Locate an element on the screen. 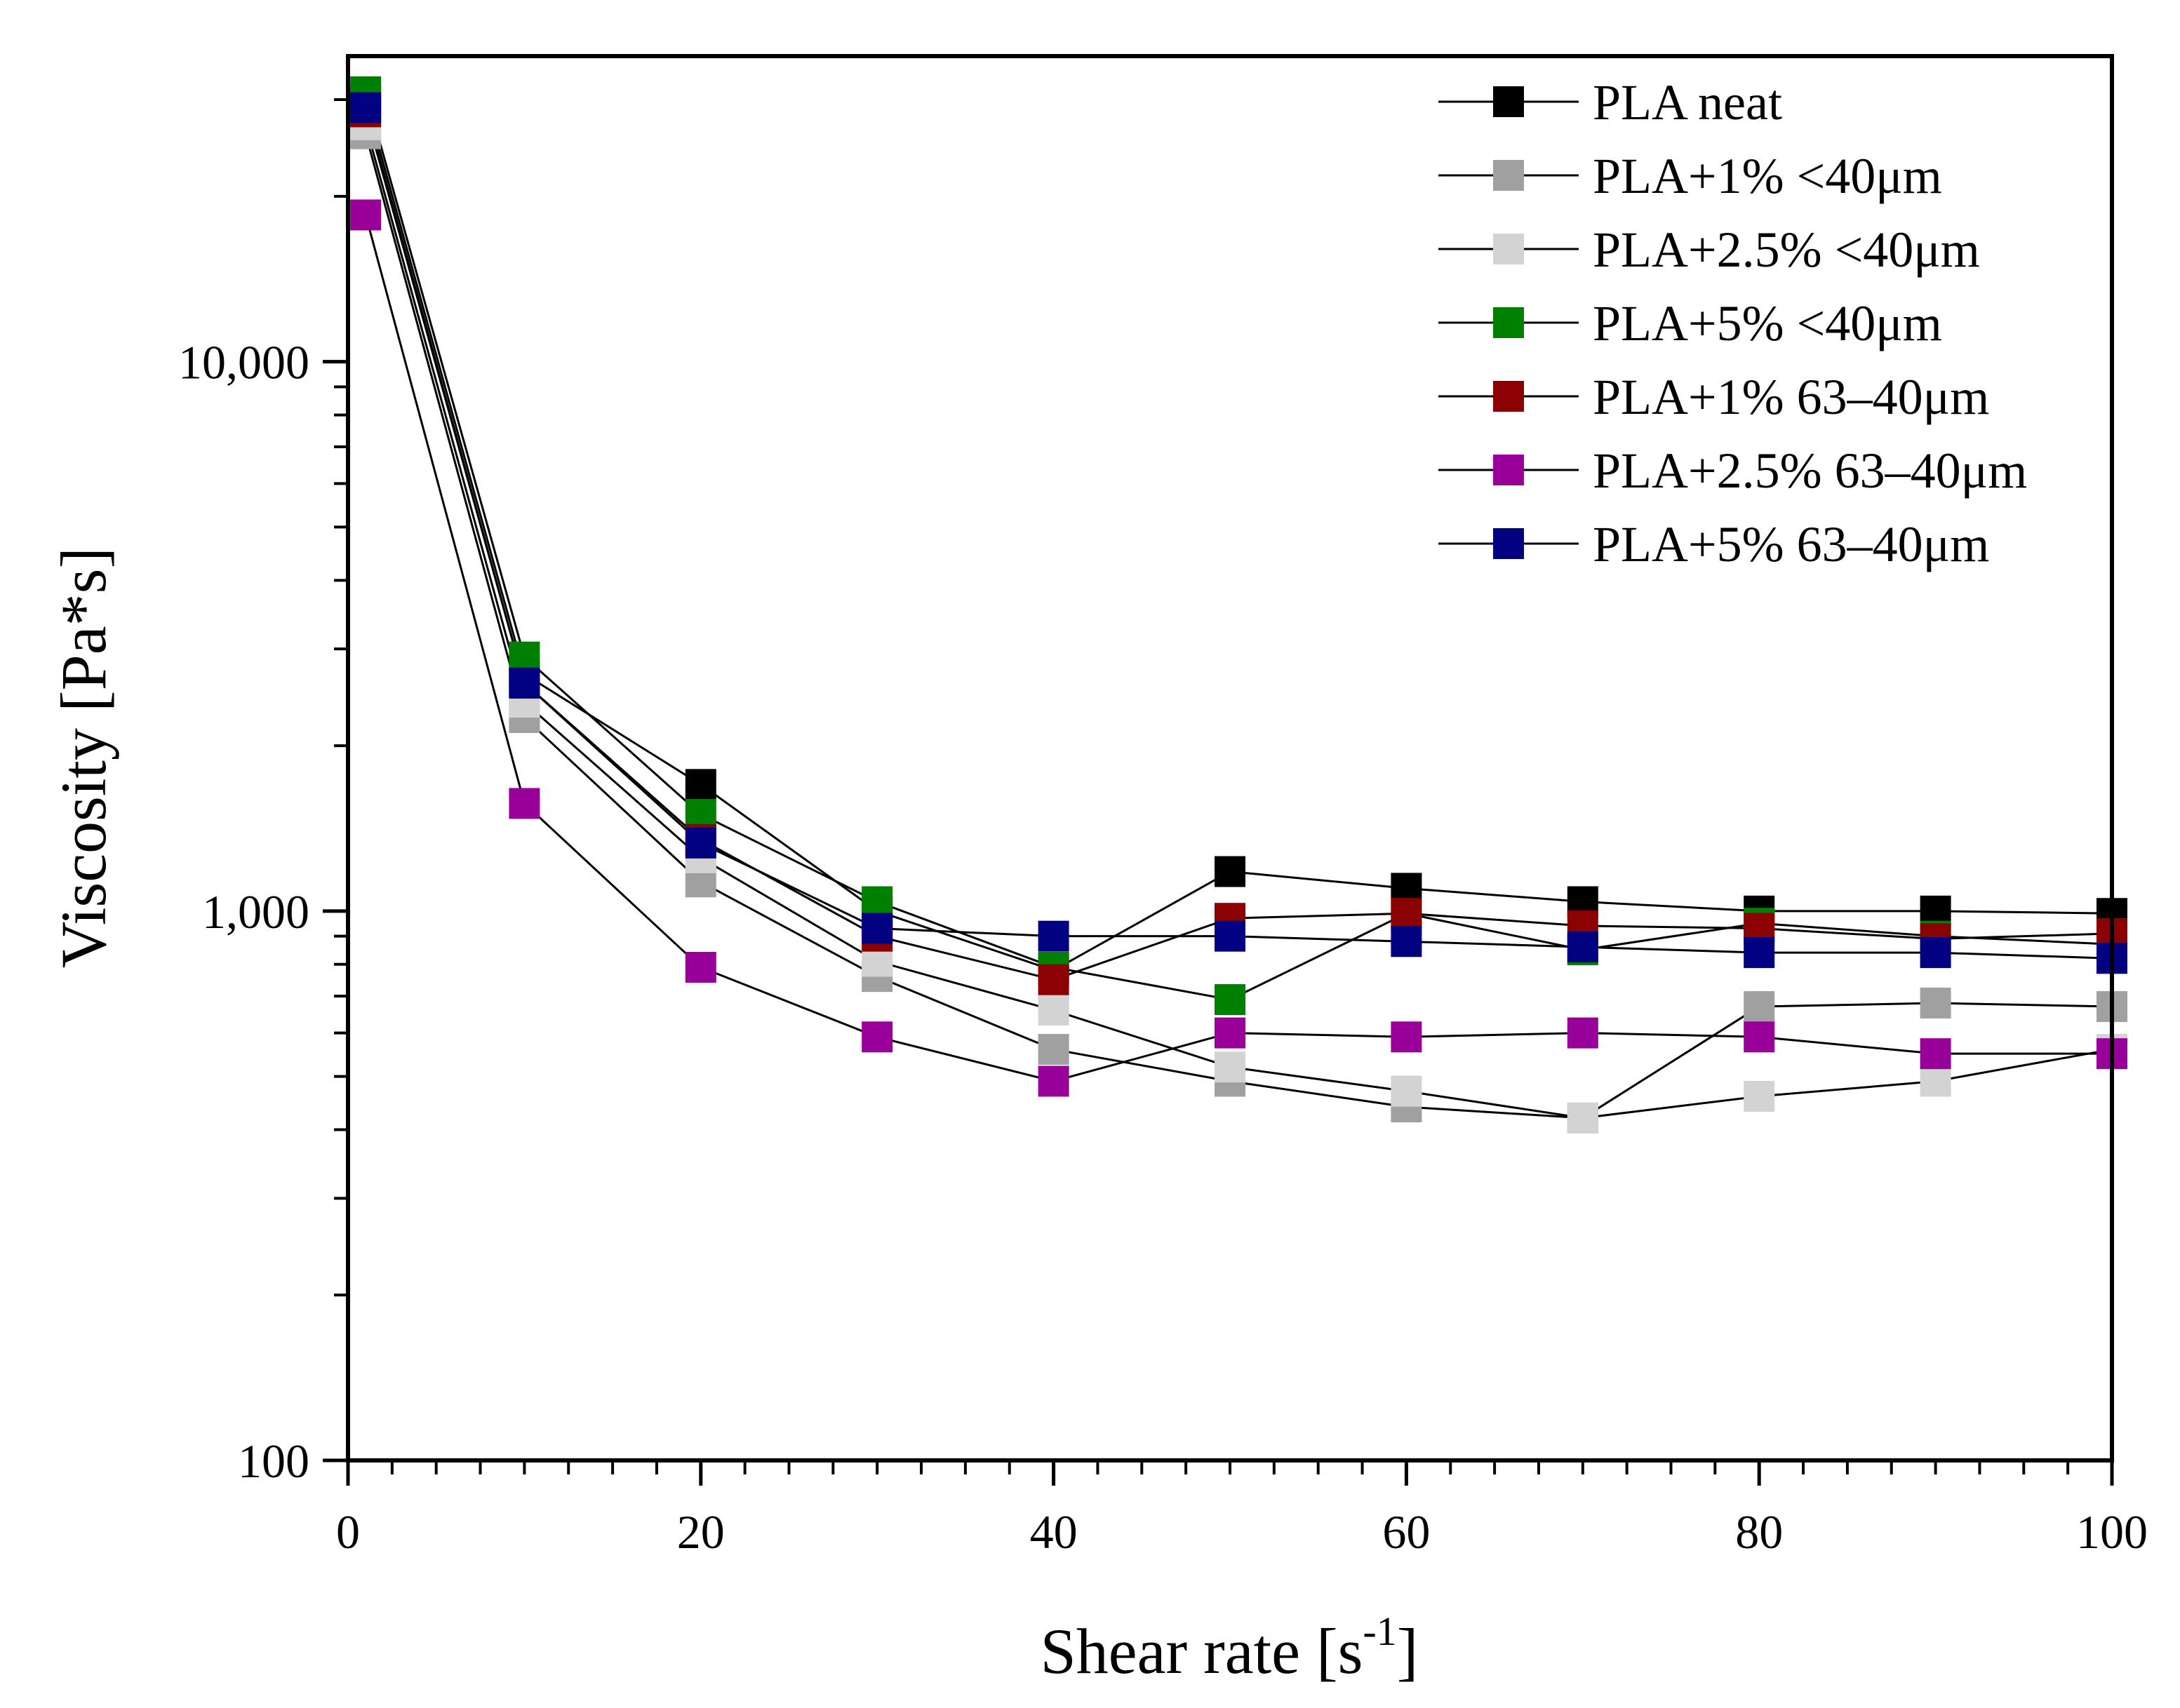 The width and height of the screenshot is (2180, 1708). legend-label: PLA+5% <40μm is located at coordinates (1767, 323).